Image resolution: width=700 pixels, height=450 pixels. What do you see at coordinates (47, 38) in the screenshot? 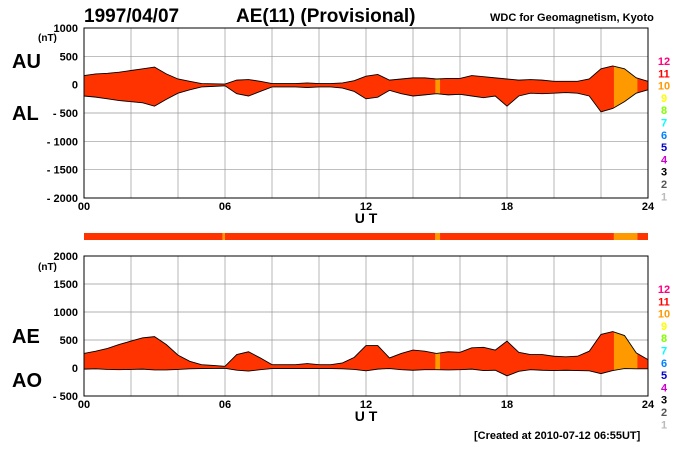
I see `unit-label-top: (nT)` at bounding box center [47, 38].